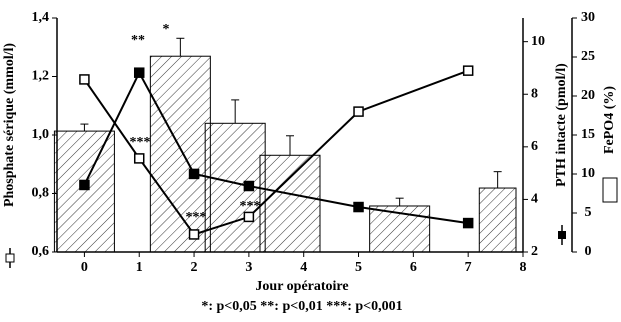 Image resolution: width=621 pixels, height=322 pixels. I want to click on y3-tick-label: 10, so click(588, 173).